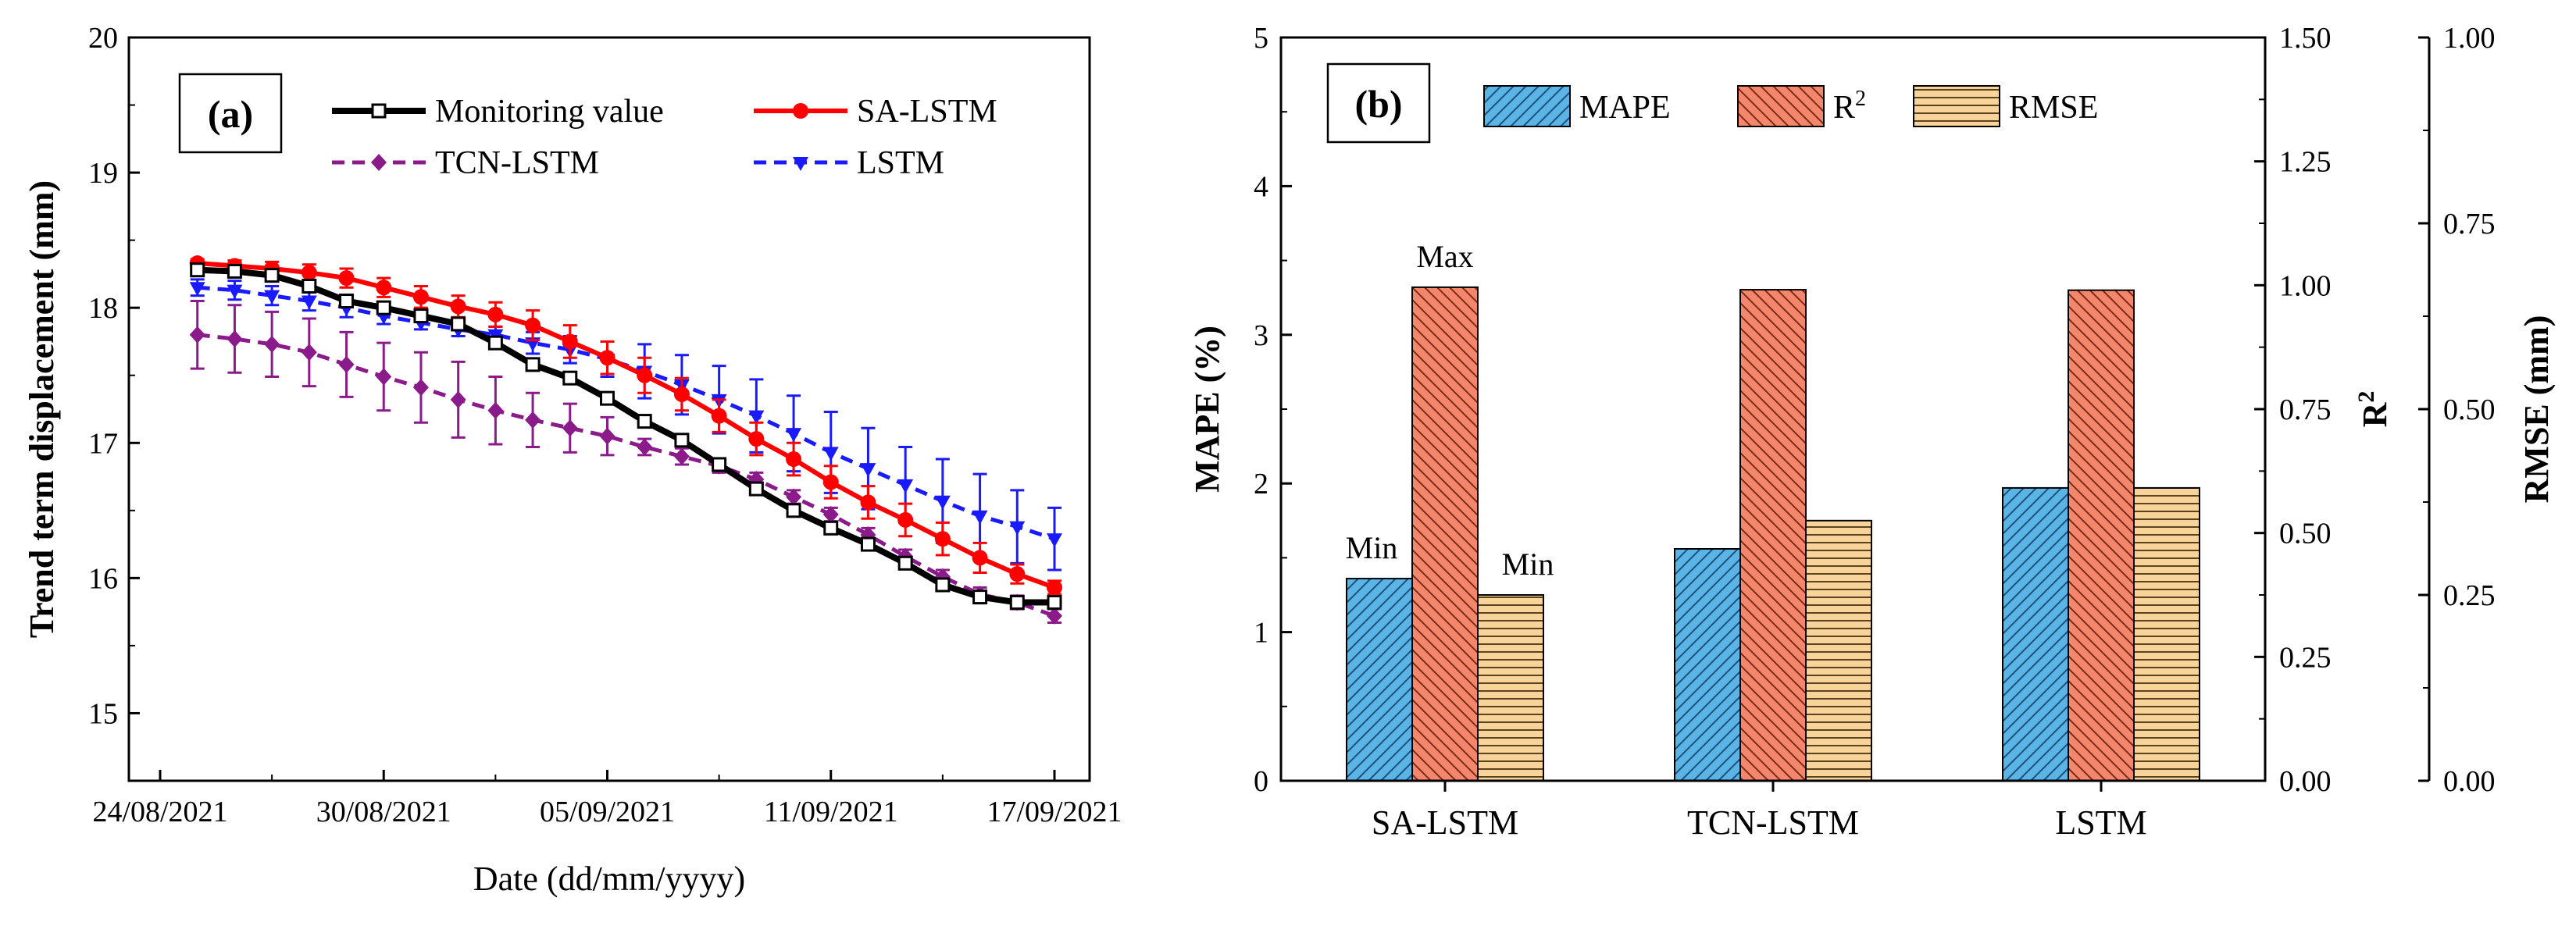  What do you see at coordinates (103, 578) in the screenshot?
I see `a-y-tick-label: 16` at bounding box center [103, 578].